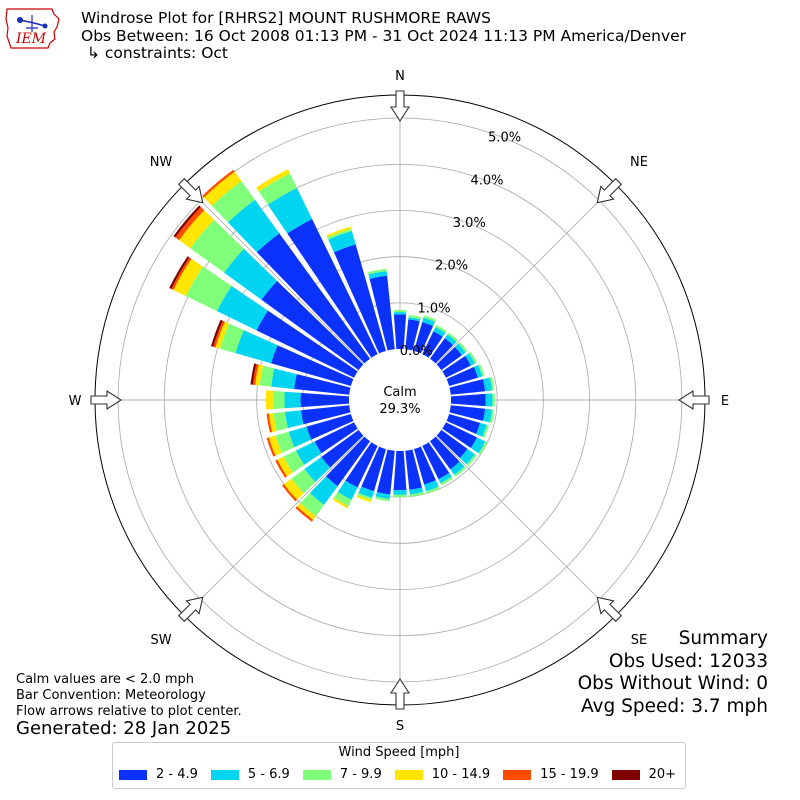  I want to click on flow-note: Flow arrows relative to plot center., so click(129, 711).